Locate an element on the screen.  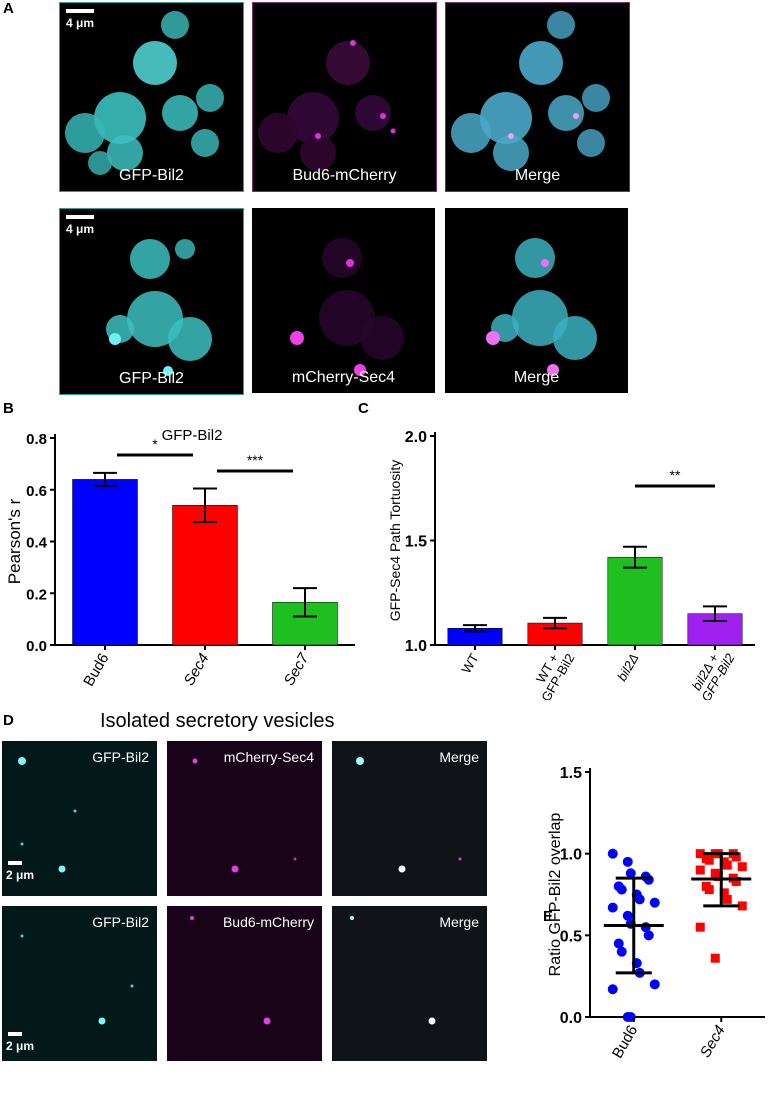
micro-a-gfp-bil2: 4 μm GFP-Bil2 is located at coordinates (151, 97).